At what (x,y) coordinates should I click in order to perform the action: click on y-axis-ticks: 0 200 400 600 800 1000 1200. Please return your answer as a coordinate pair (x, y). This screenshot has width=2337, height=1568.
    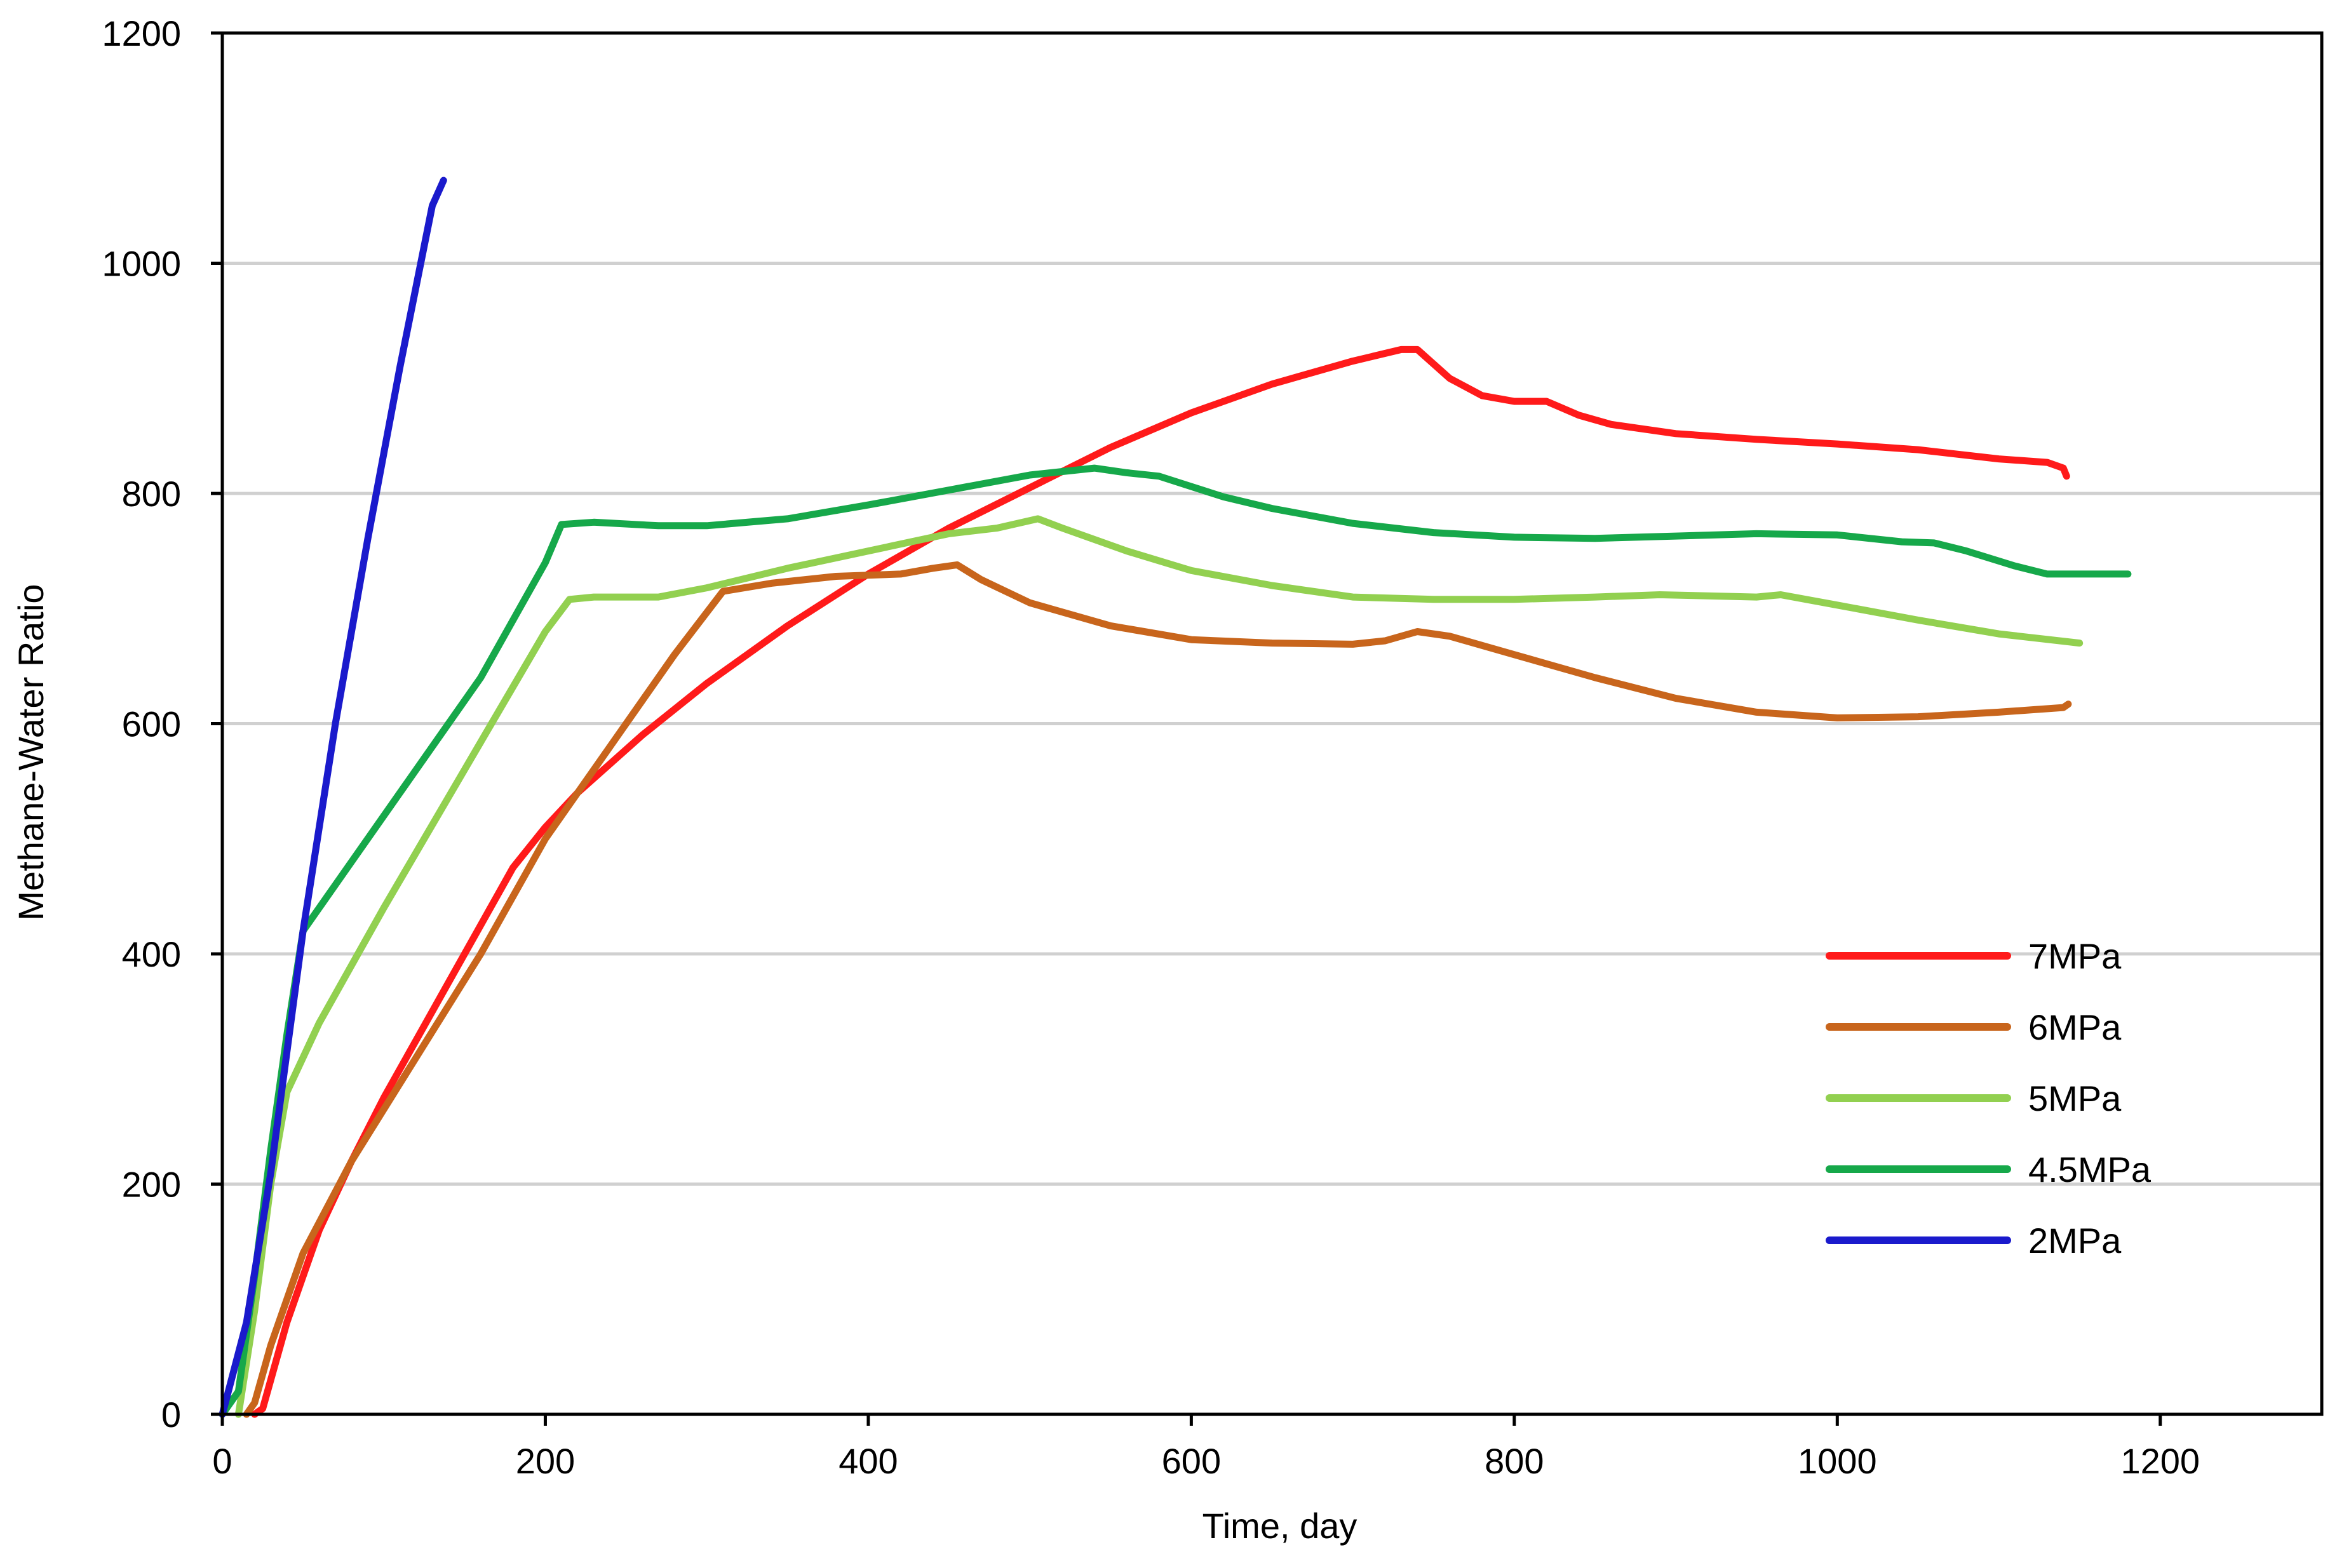
    Looking at the image, I should click on (162, 724).